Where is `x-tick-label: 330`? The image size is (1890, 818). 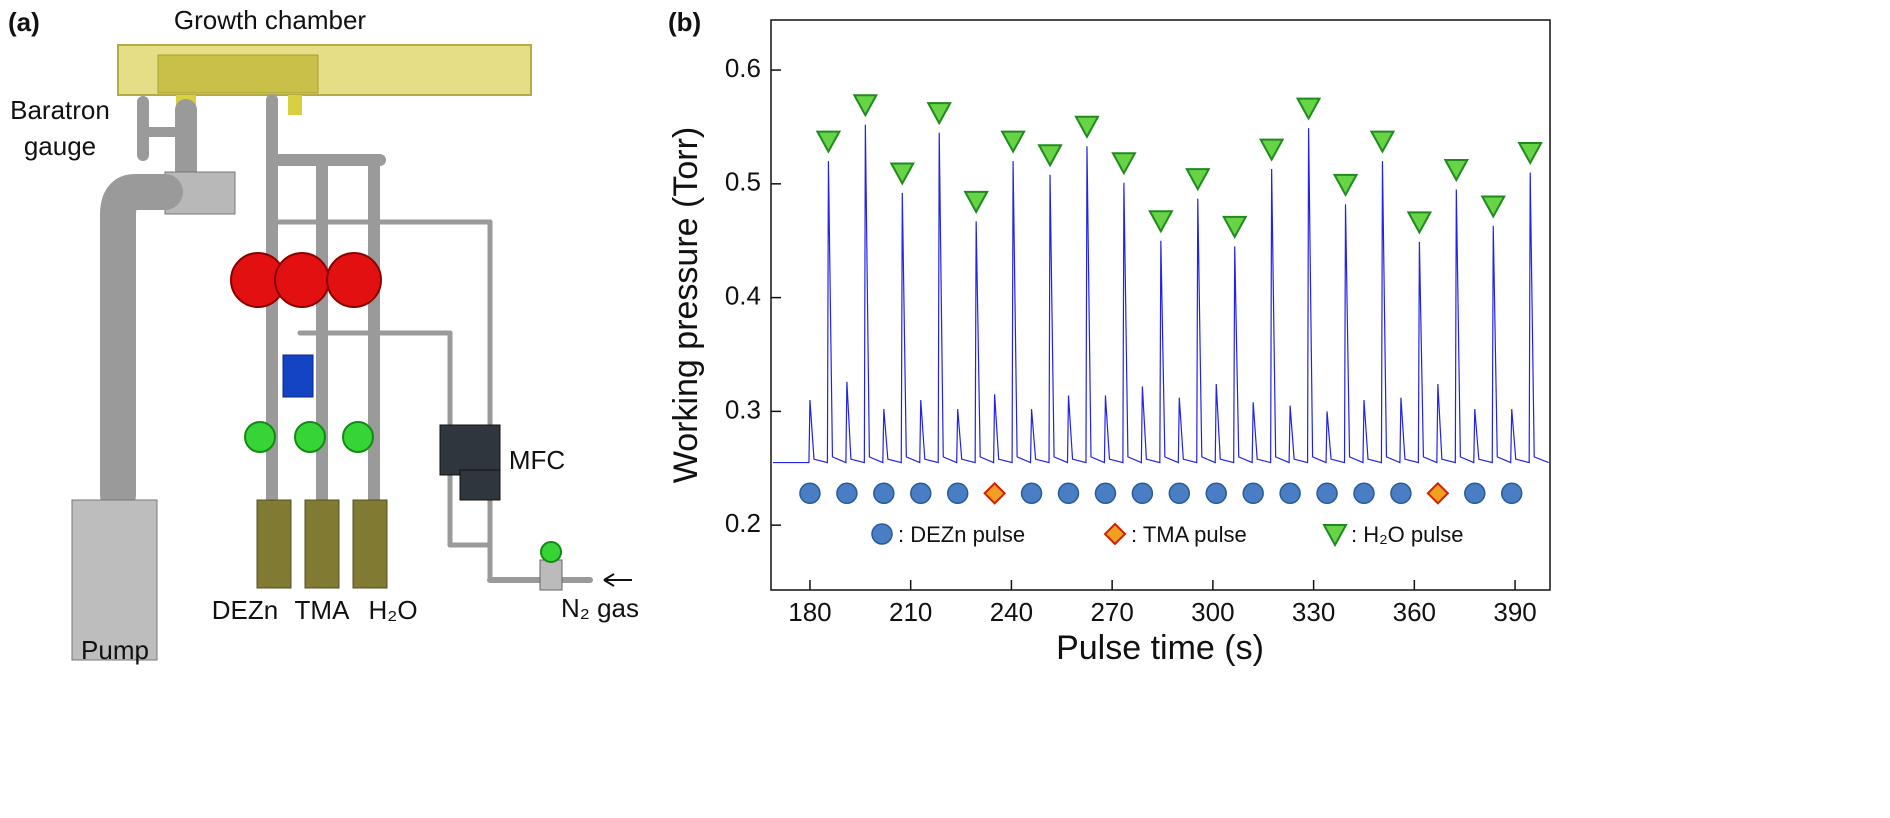
x-tick-label: 330 is located at coordinates (1313, 612).